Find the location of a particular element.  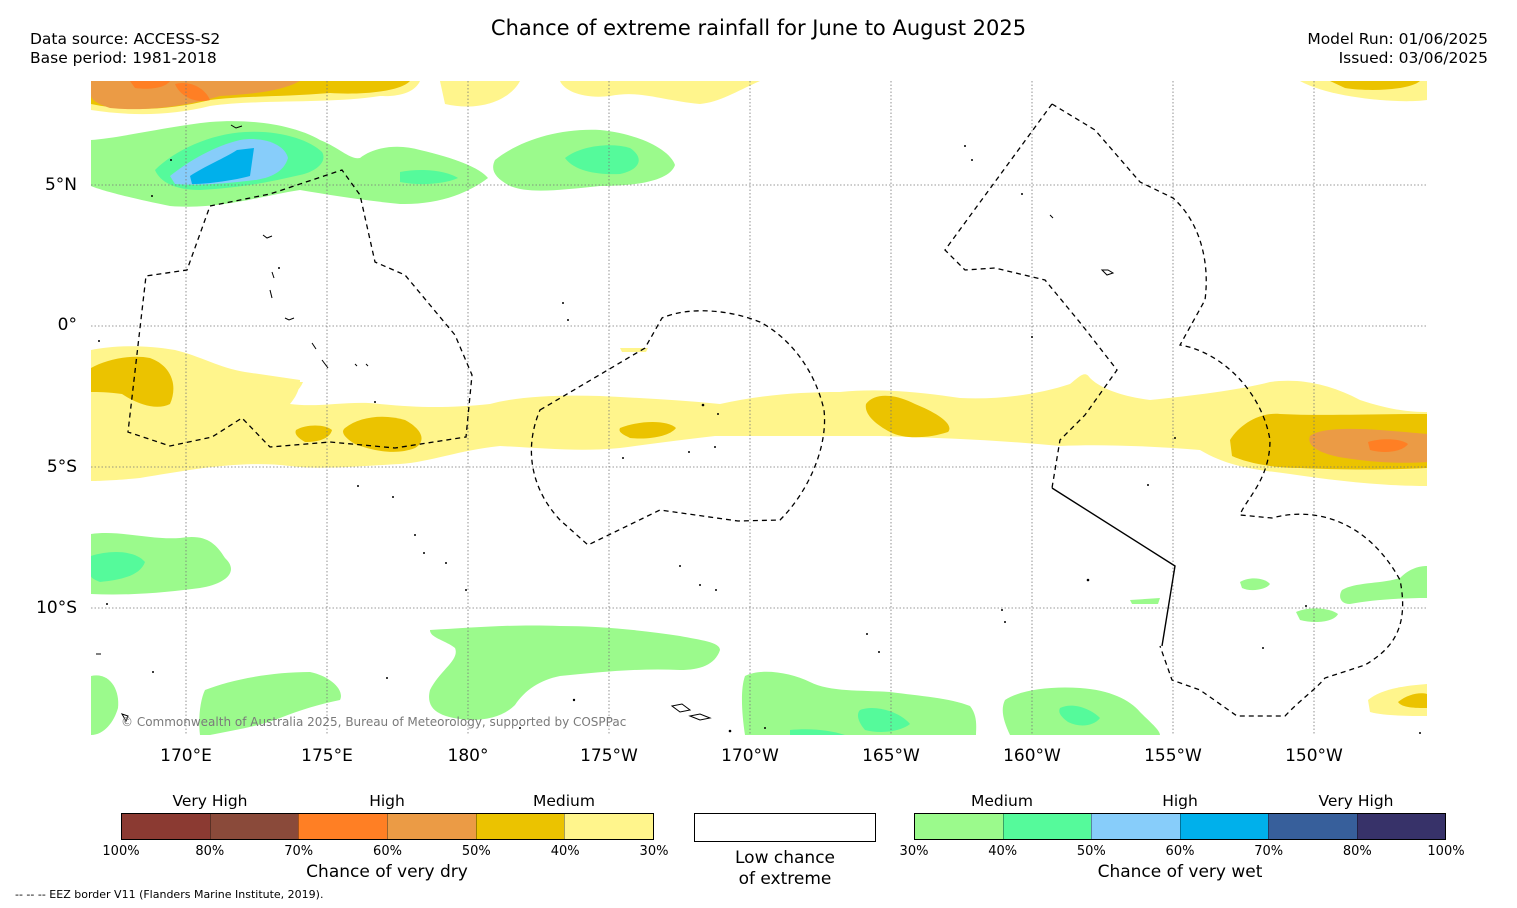

wet-tick-label: 70% is located at coordinates (1269, 851).